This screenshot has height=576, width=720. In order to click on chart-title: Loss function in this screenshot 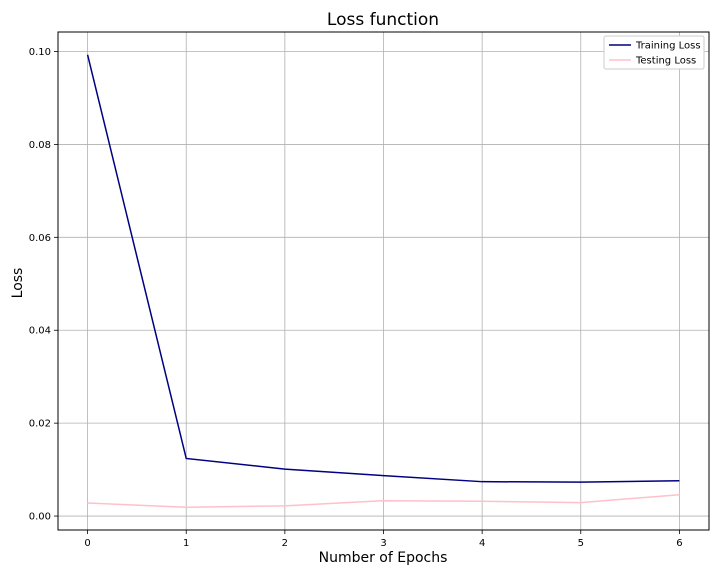, I will do `click(383, 20)`.